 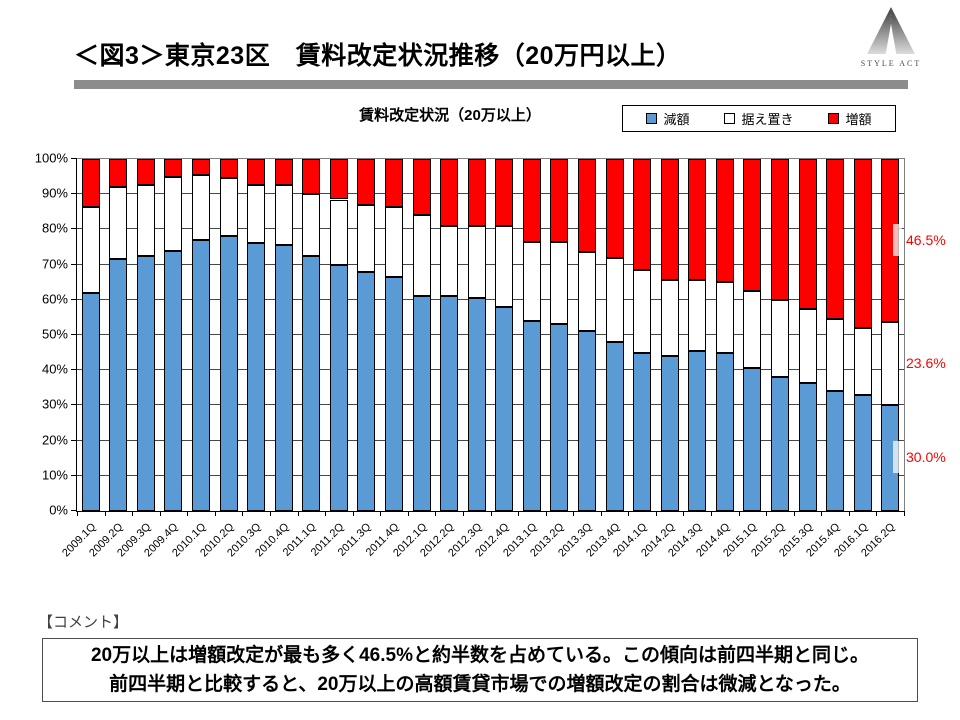 I want to click on logo-brand-text: STYLE ACT, so click(x=891, y=63).